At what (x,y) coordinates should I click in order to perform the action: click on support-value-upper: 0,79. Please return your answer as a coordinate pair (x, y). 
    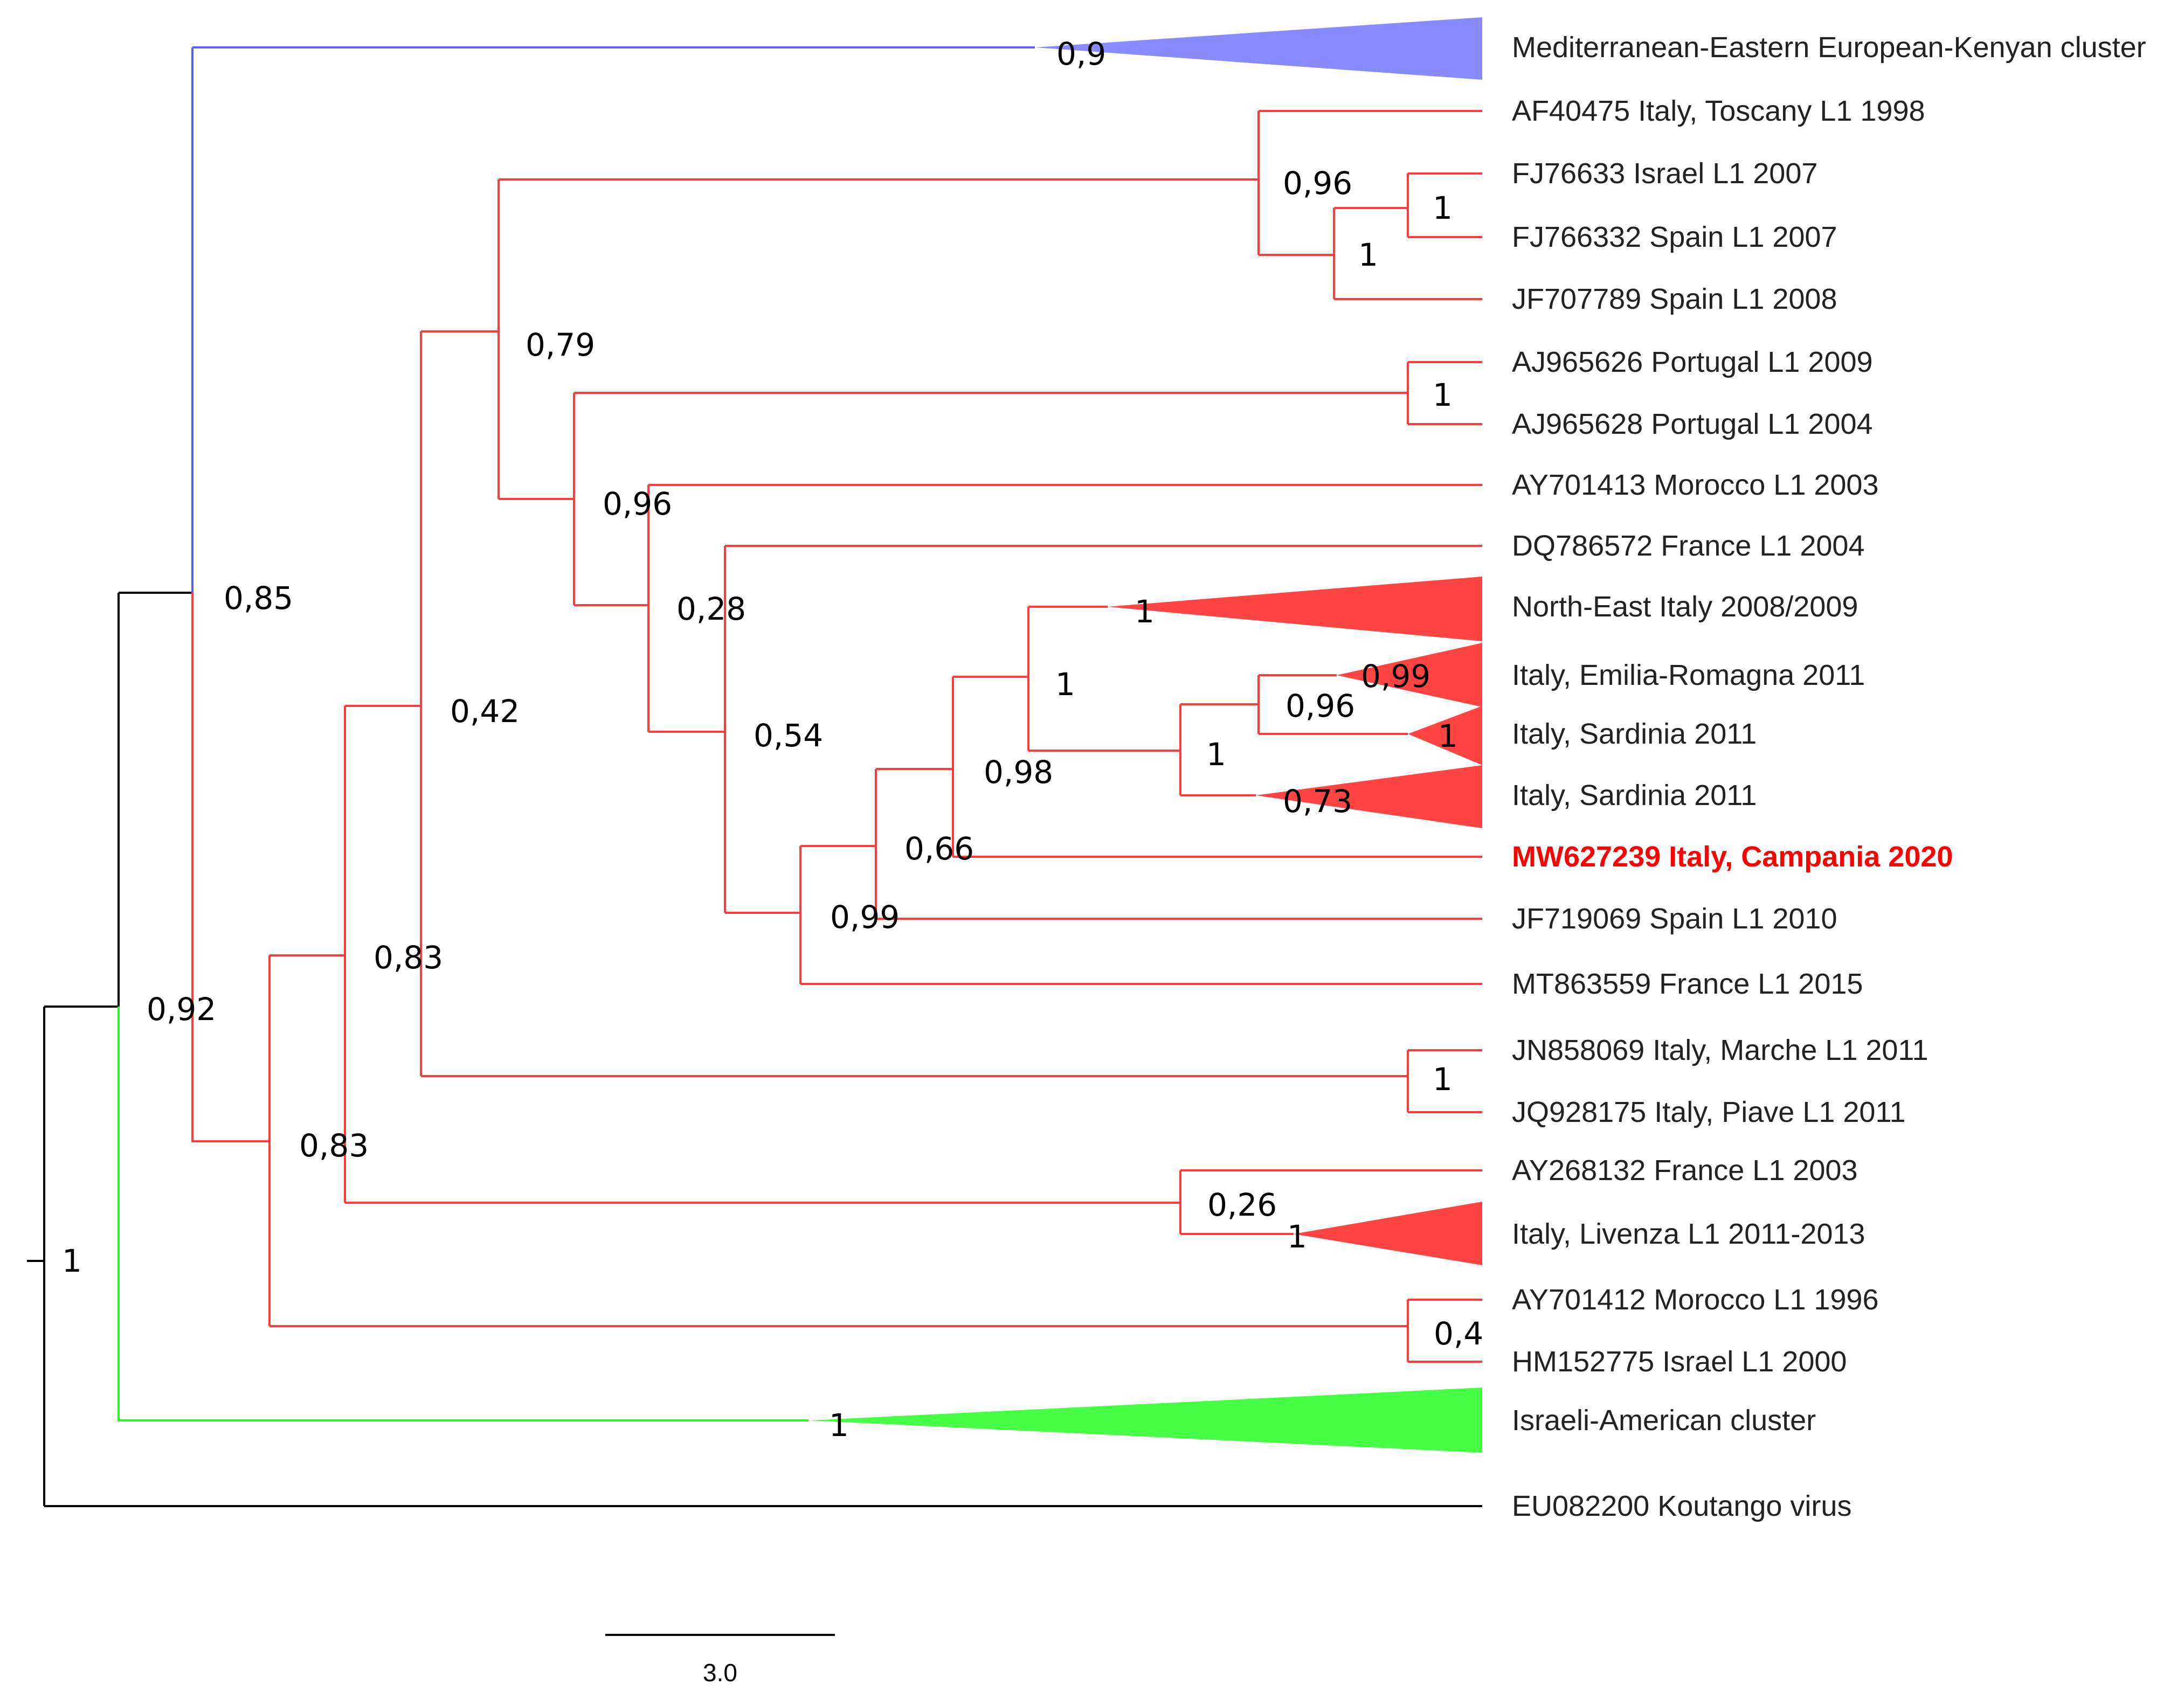
    Looking at the image, I should click on (560, 345).